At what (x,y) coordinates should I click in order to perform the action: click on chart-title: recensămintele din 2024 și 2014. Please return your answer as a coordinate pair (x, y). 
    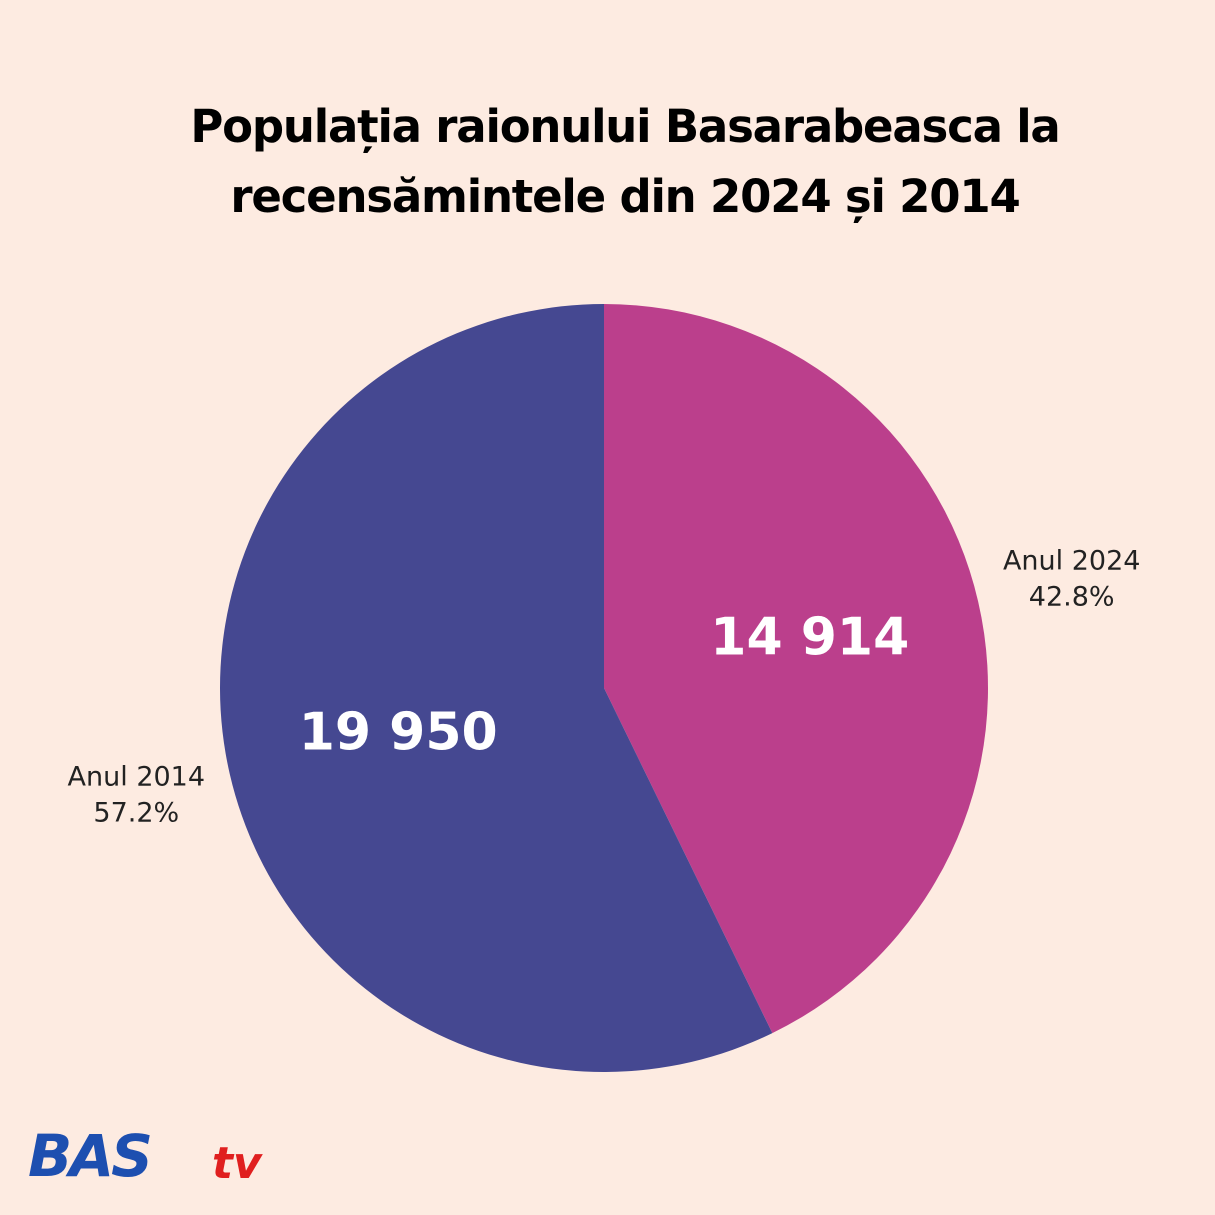
    Looking at the image, I should click on (624, 196).